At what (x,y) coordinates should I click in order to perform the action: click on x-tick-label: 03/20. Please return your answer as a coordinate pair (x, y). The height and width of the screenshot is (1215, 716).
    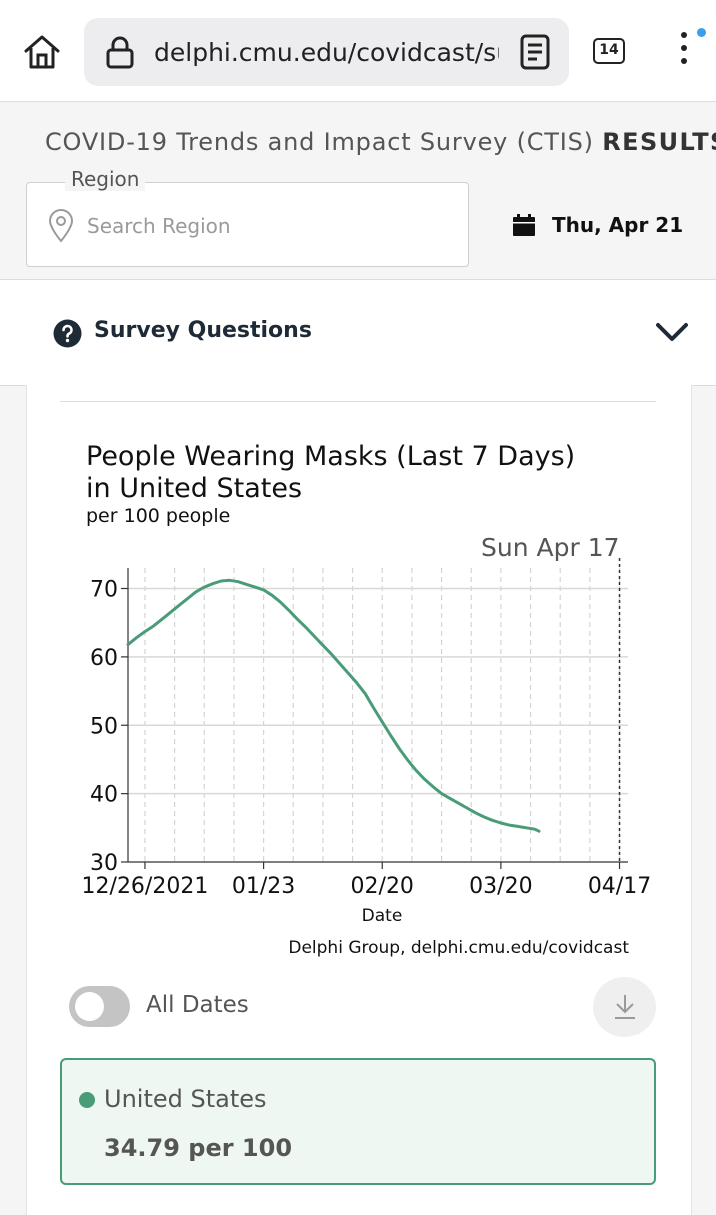
    Looking at the image, I should click on (500, 886).